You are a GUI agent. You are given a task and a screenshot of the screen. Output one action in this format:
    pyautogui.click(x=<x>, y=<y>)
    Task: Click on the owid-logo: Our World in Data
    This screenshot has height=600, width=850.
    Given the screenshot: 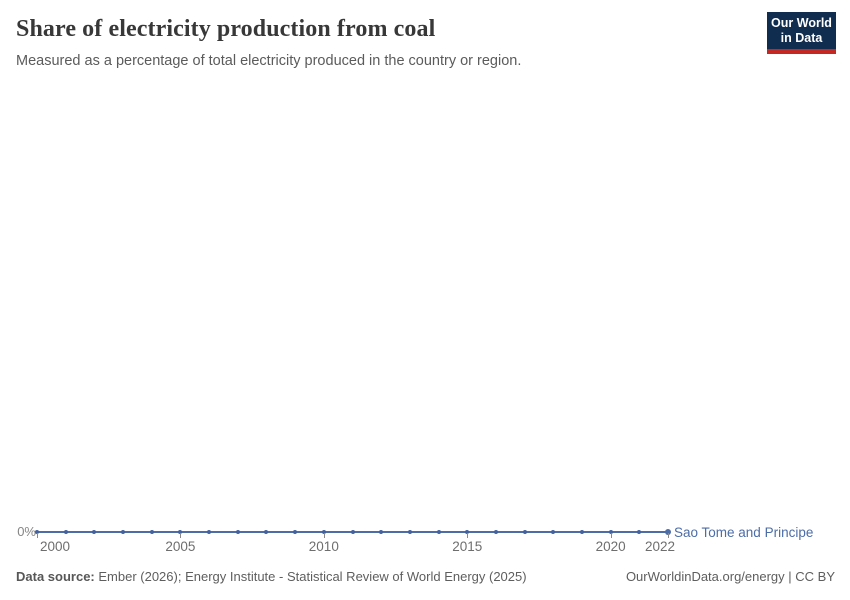 What is the action you would take?
    pyautogui.click(x=801, y=33)
    